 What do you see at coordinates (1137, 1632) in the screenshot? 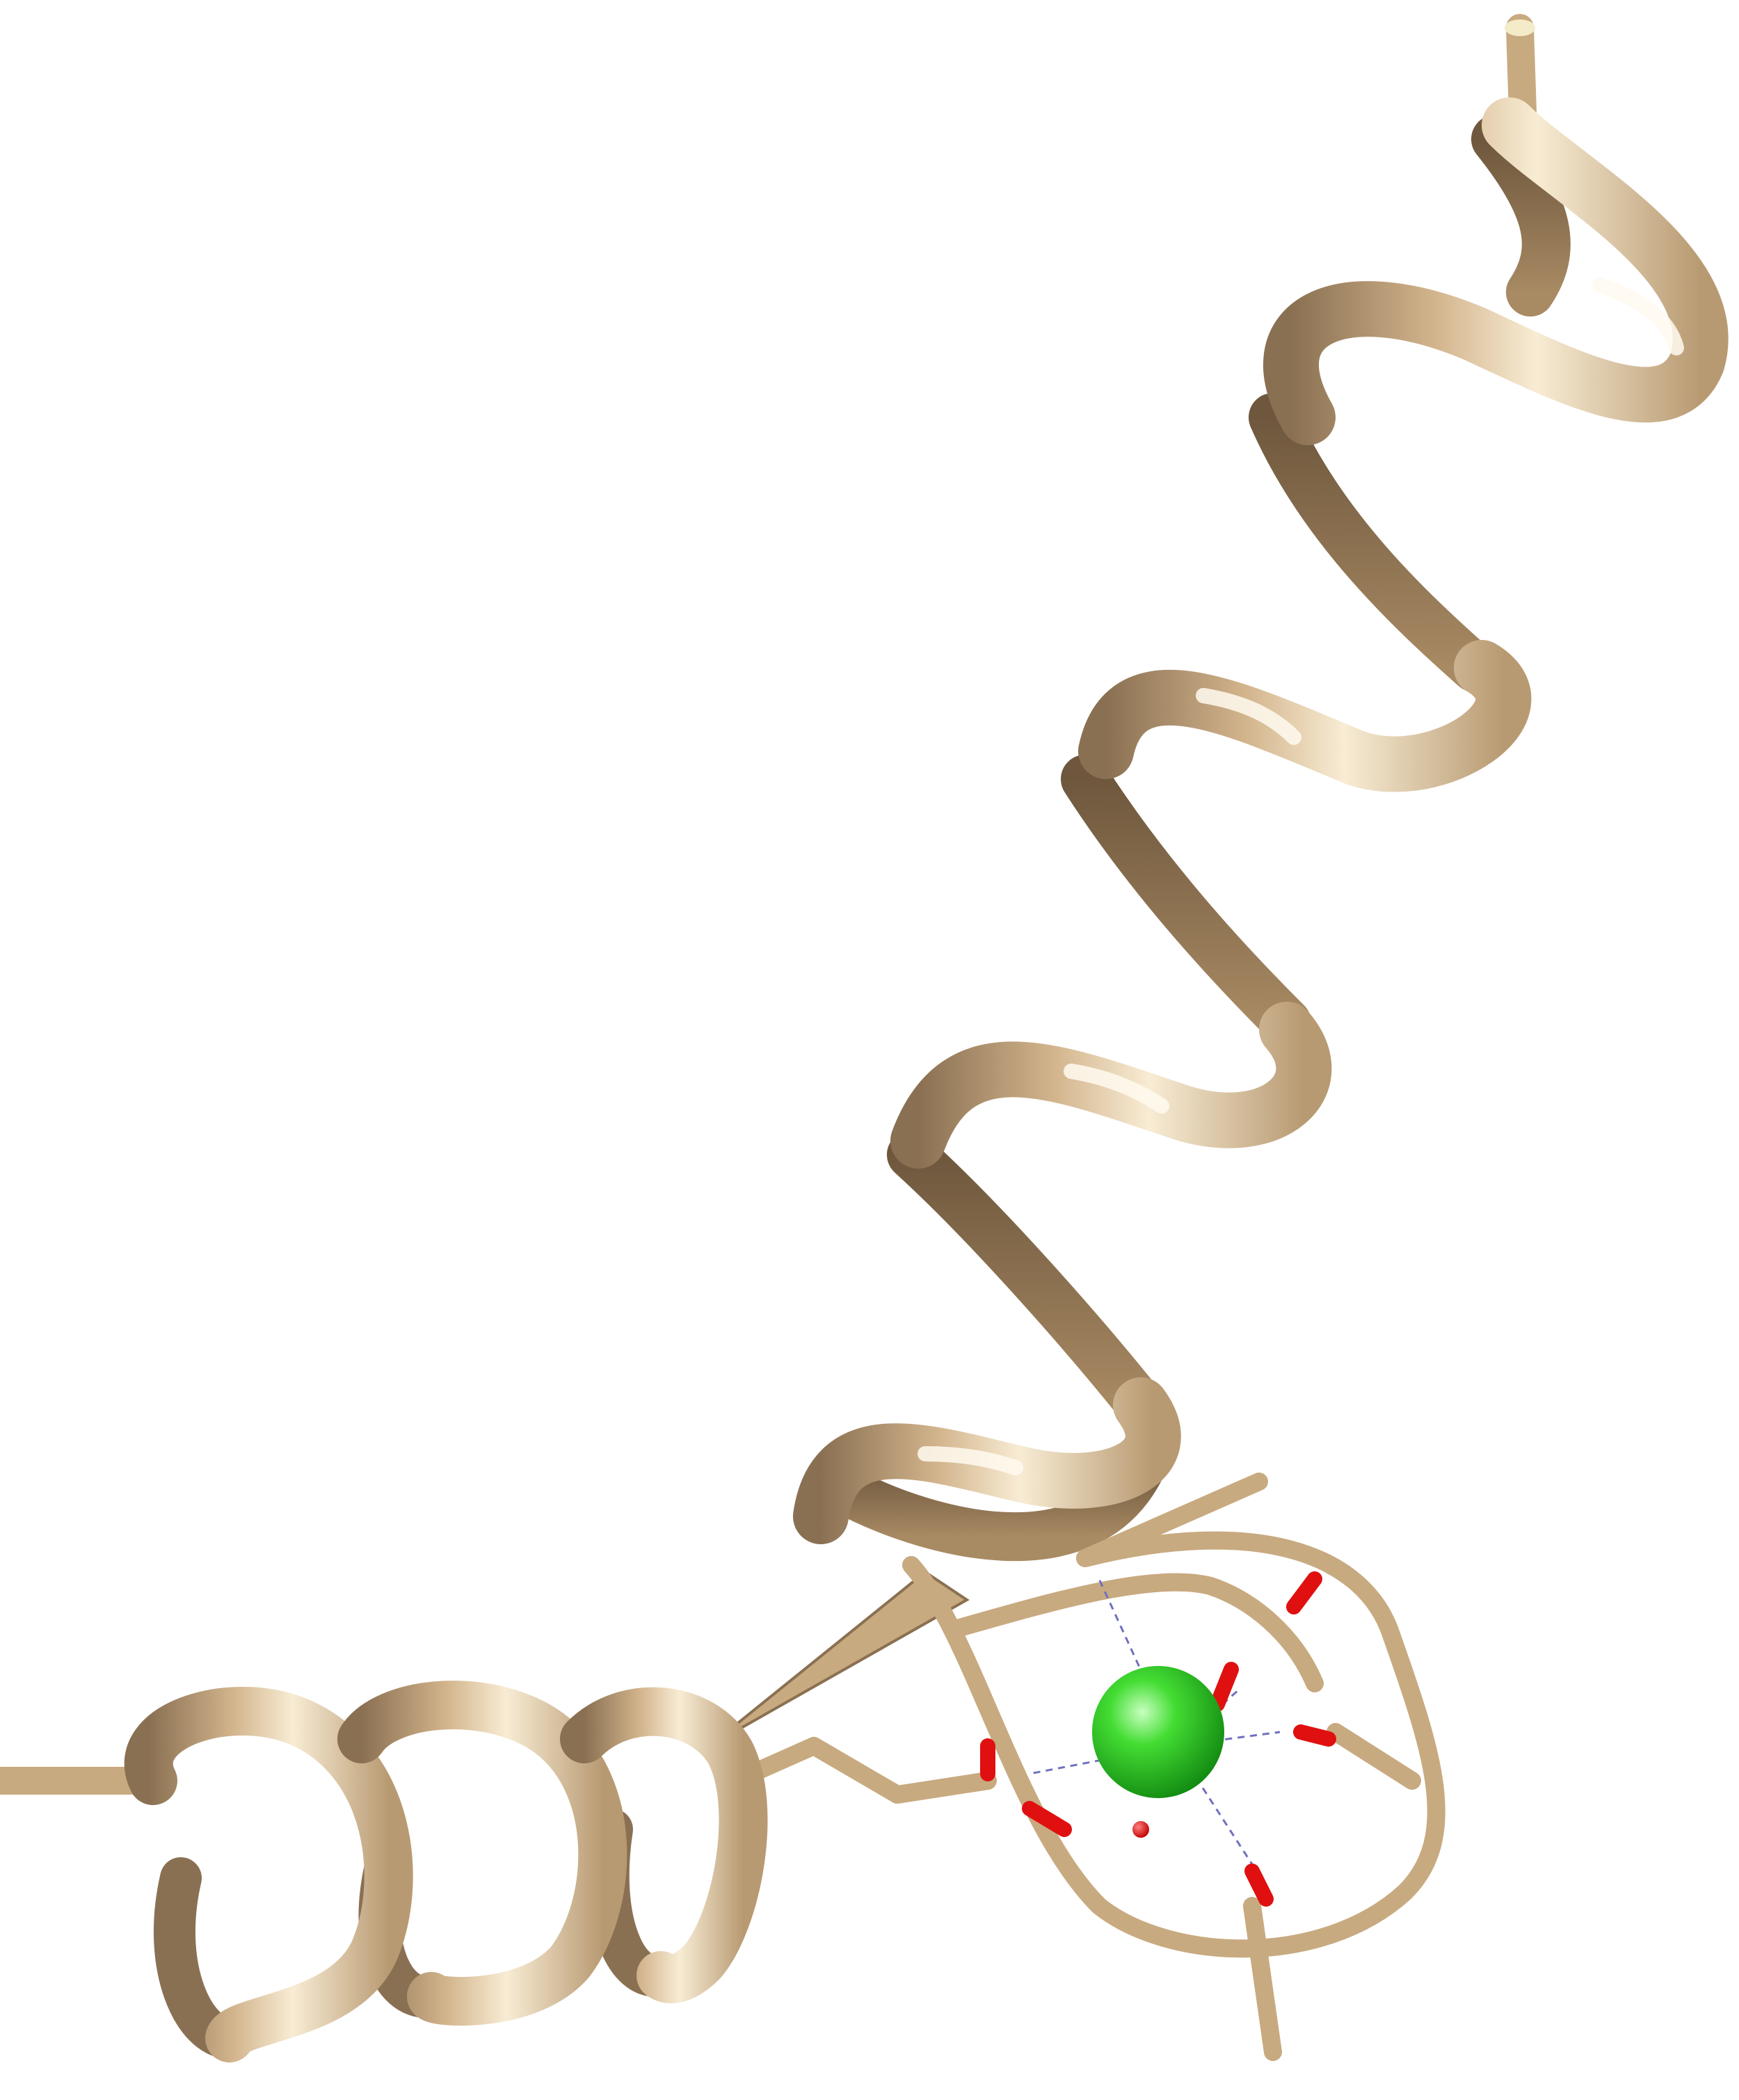
I see `loop-tube-inner` at bounding box center [1137, 1632].